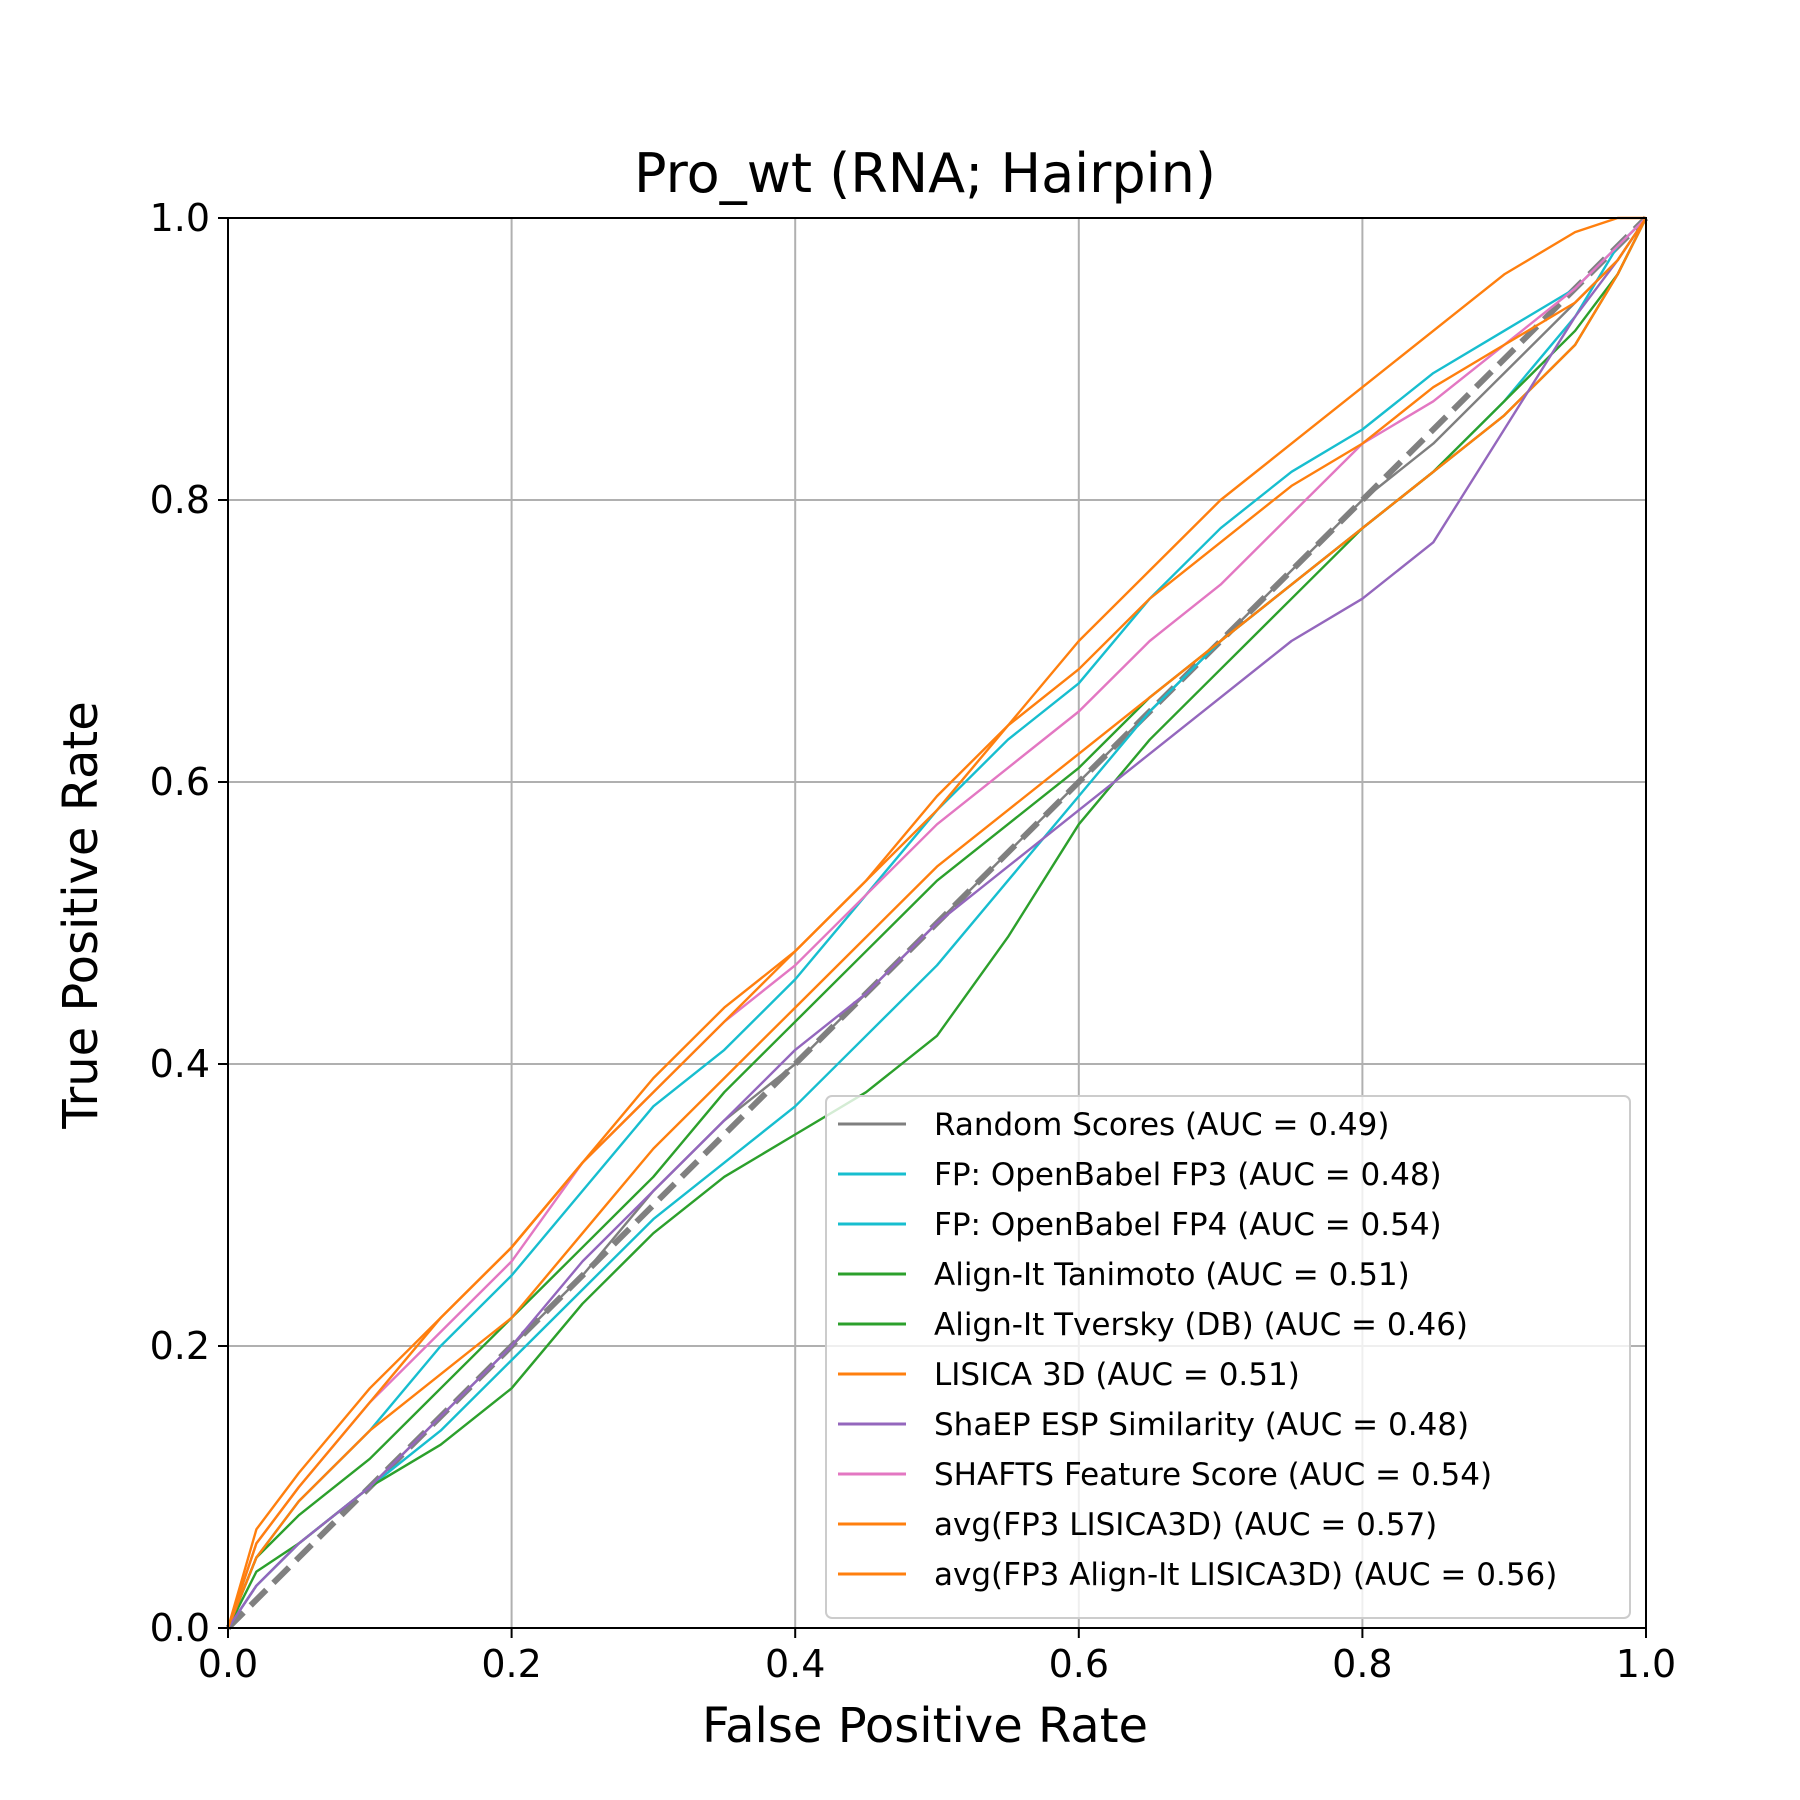 The image size is (1800, 1800). I want to click on chart-title: Pro_wt (RNA; Hairpin), so click(925, 173).